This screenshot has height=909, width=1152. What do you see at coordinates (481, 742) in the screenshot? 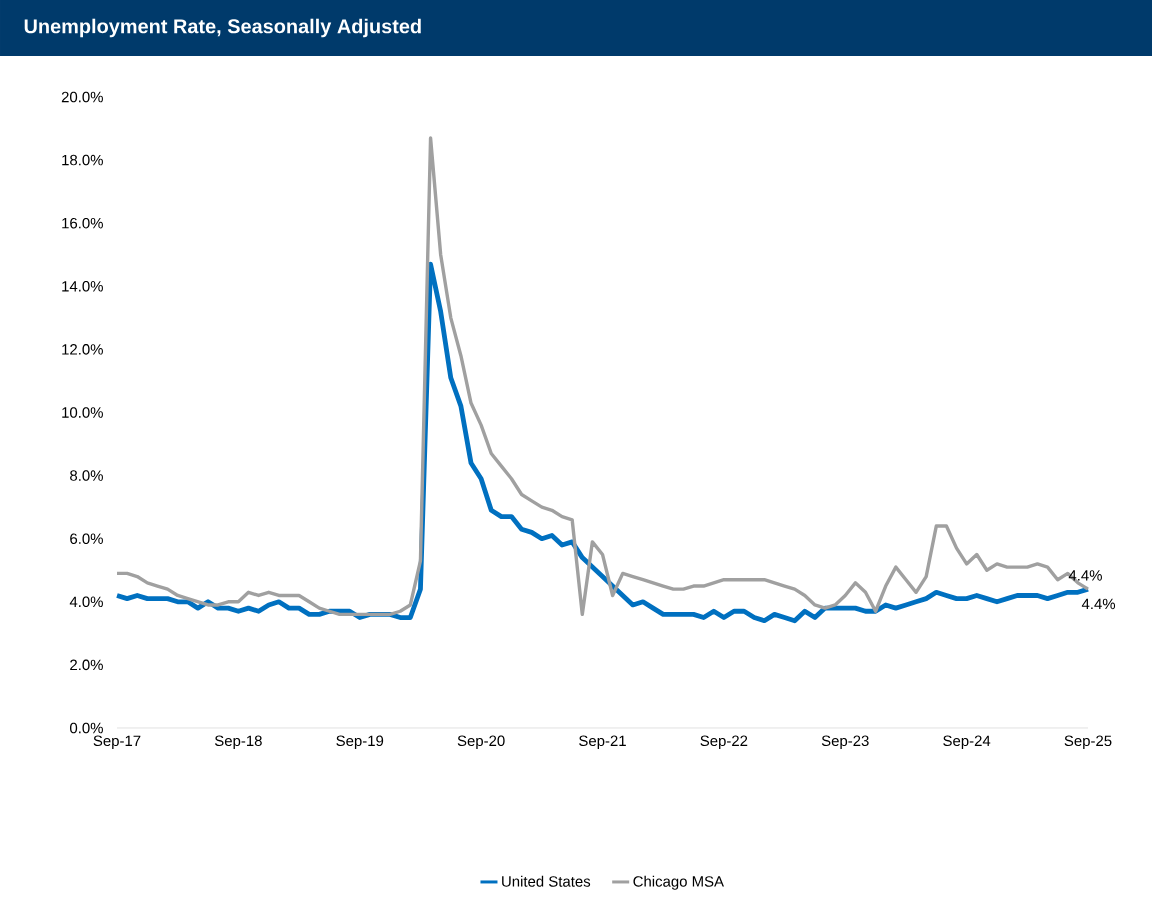
I see `x-tick-label: Sep-20` at bounding box center [481, 742].